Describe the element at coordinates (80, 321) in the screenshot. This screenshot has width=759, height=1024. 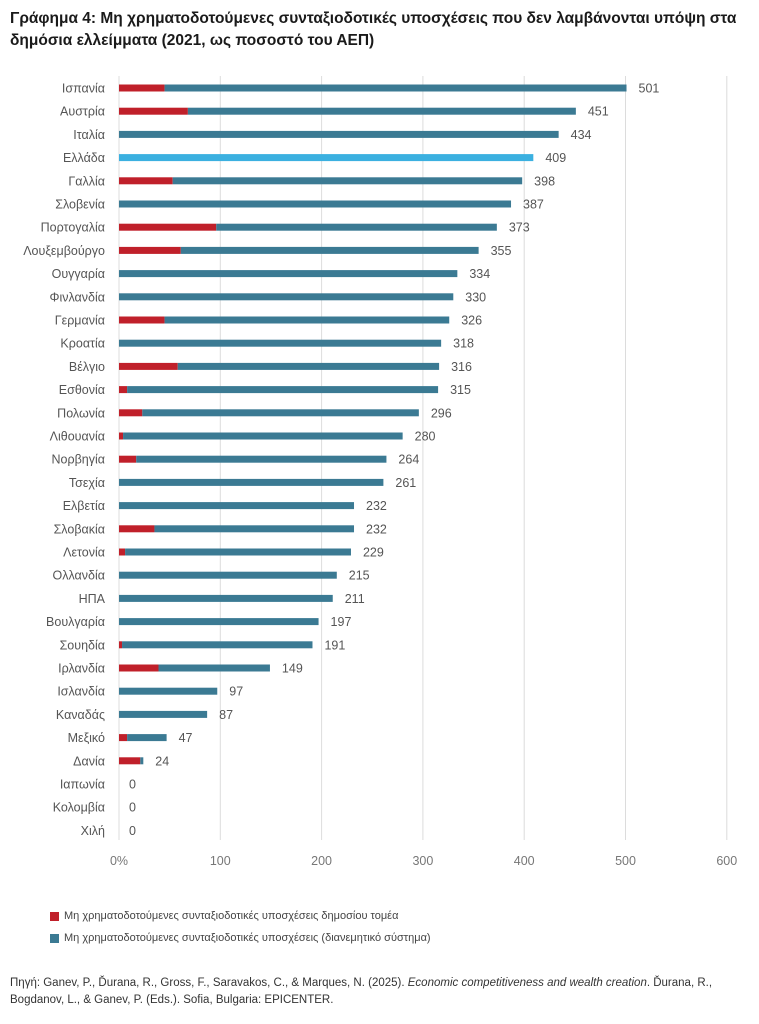
I see `category-label: Γερμανία` at that location.